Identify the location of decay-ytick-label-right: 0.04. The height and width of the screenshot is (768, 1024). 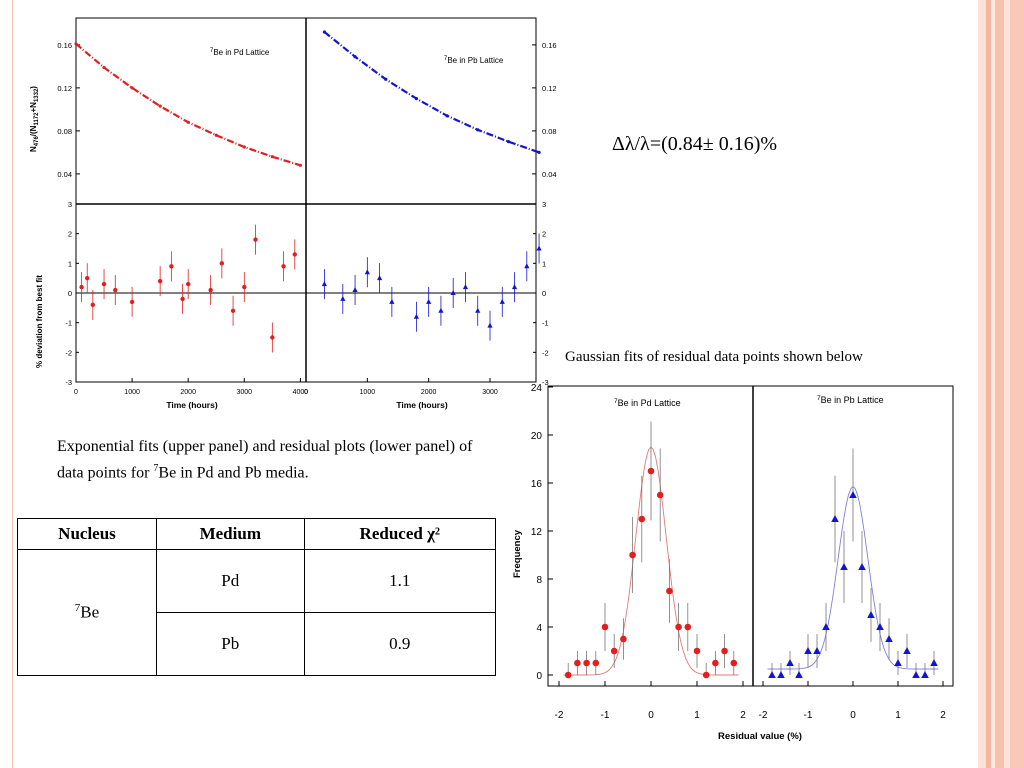
(549, 174).